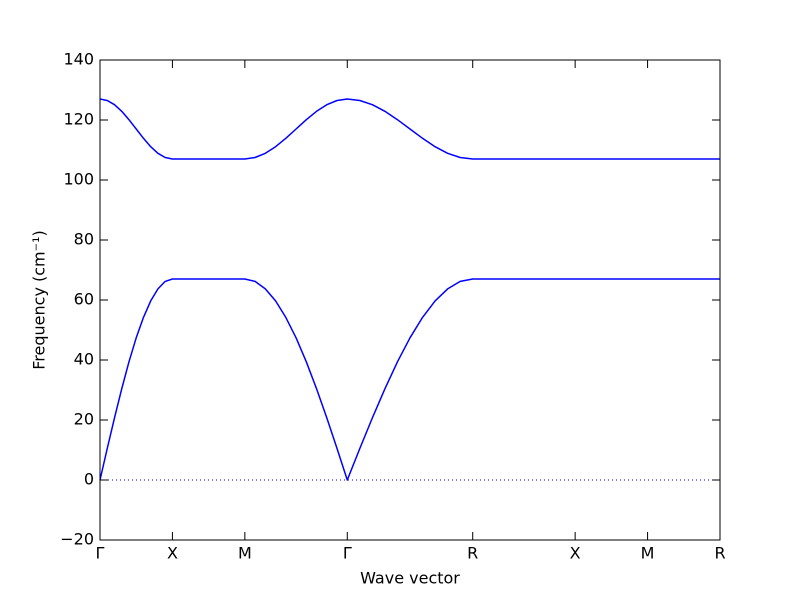 The width and height of the screenshot is (800, 600). I want to click on y-axis-label: Frequency (cm⁻¹), so click(39, 299).